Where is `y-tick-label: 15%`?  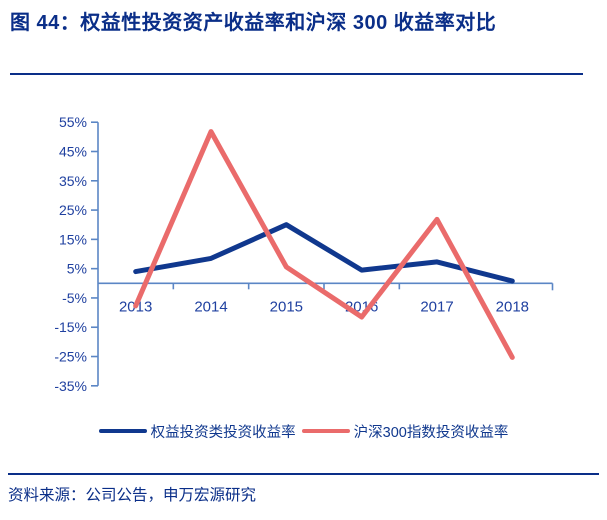
y-tick-label: 15% is located at coordinates (73, 239).